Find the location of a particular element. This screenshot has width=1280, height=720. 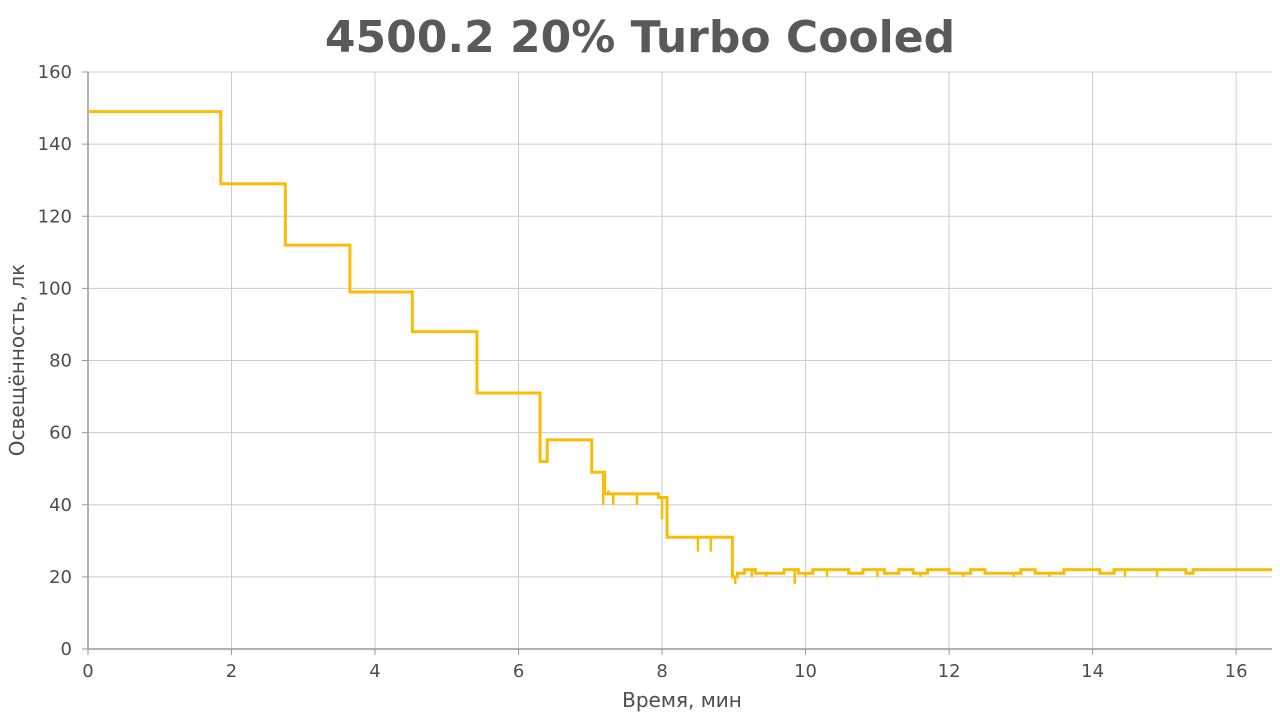

y-axis-title: Освещённость, лк is located at coordinates (17, 360).